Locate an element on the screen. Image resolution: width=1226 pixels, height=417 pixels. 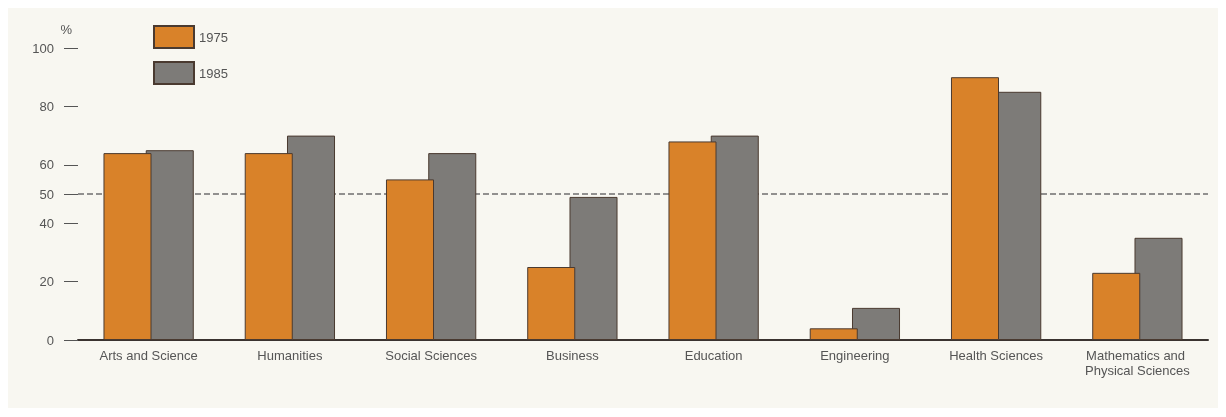
legend-label: 1975 is located at coordinates (213, 37).